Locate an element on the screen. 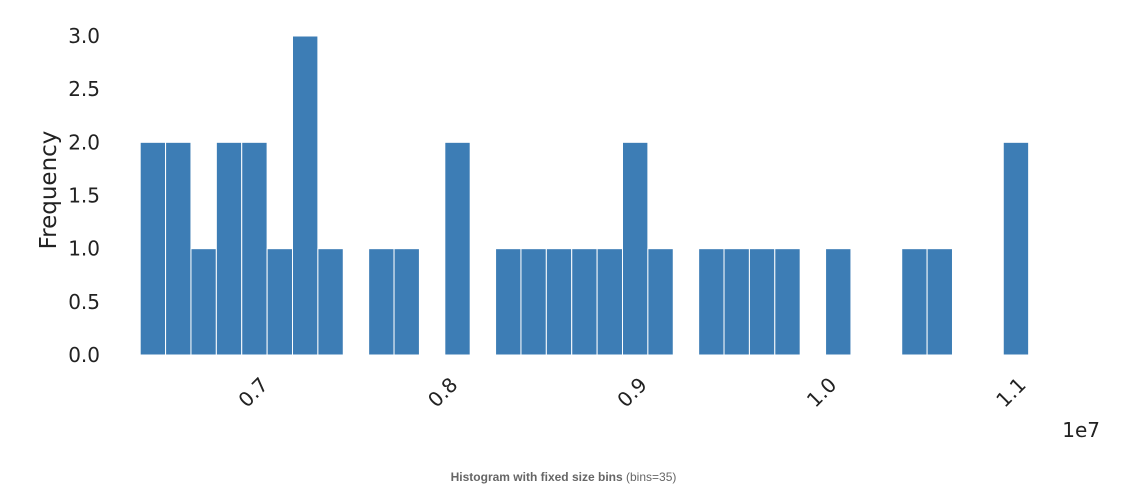 The image size is (1127, 501). x-tick-label: 1.0 is located at coordinates (821, 392).